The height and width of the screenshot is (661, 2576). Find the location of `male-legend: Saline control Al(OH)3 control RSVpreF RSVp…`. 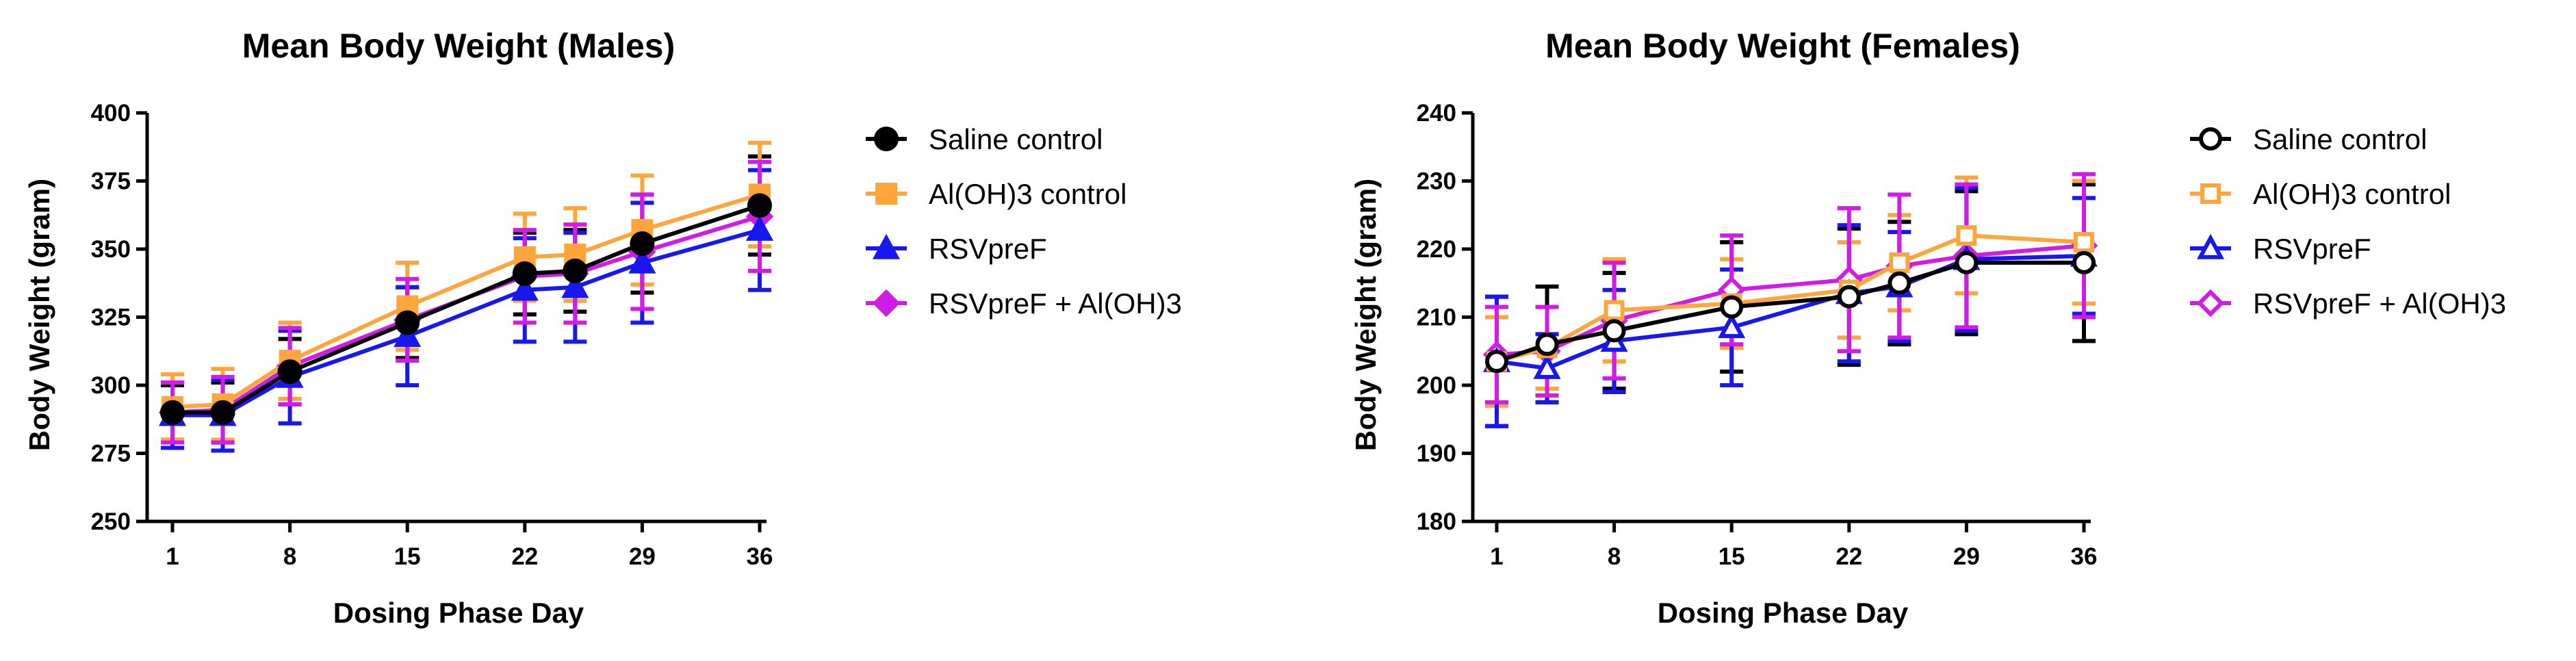

male-legend: Saline control Al(OH)3 control RSVpreF RSVp… is located at coordinates (1024, 221).